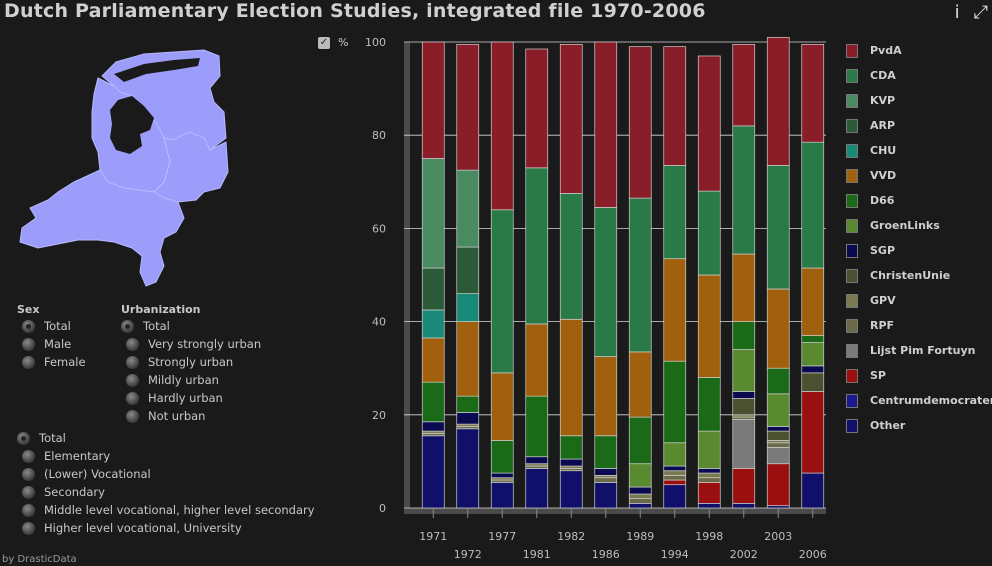 Image resolution: width=992 pixels, height=566 pixels. I want to click on legend-item-gpv: GPV, so click(919, 300).